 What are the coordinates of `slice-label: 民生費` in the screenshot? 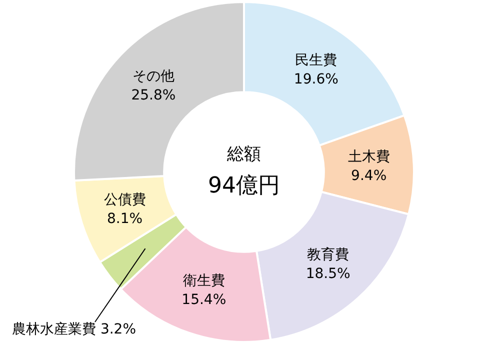 It's located at (316, 60).